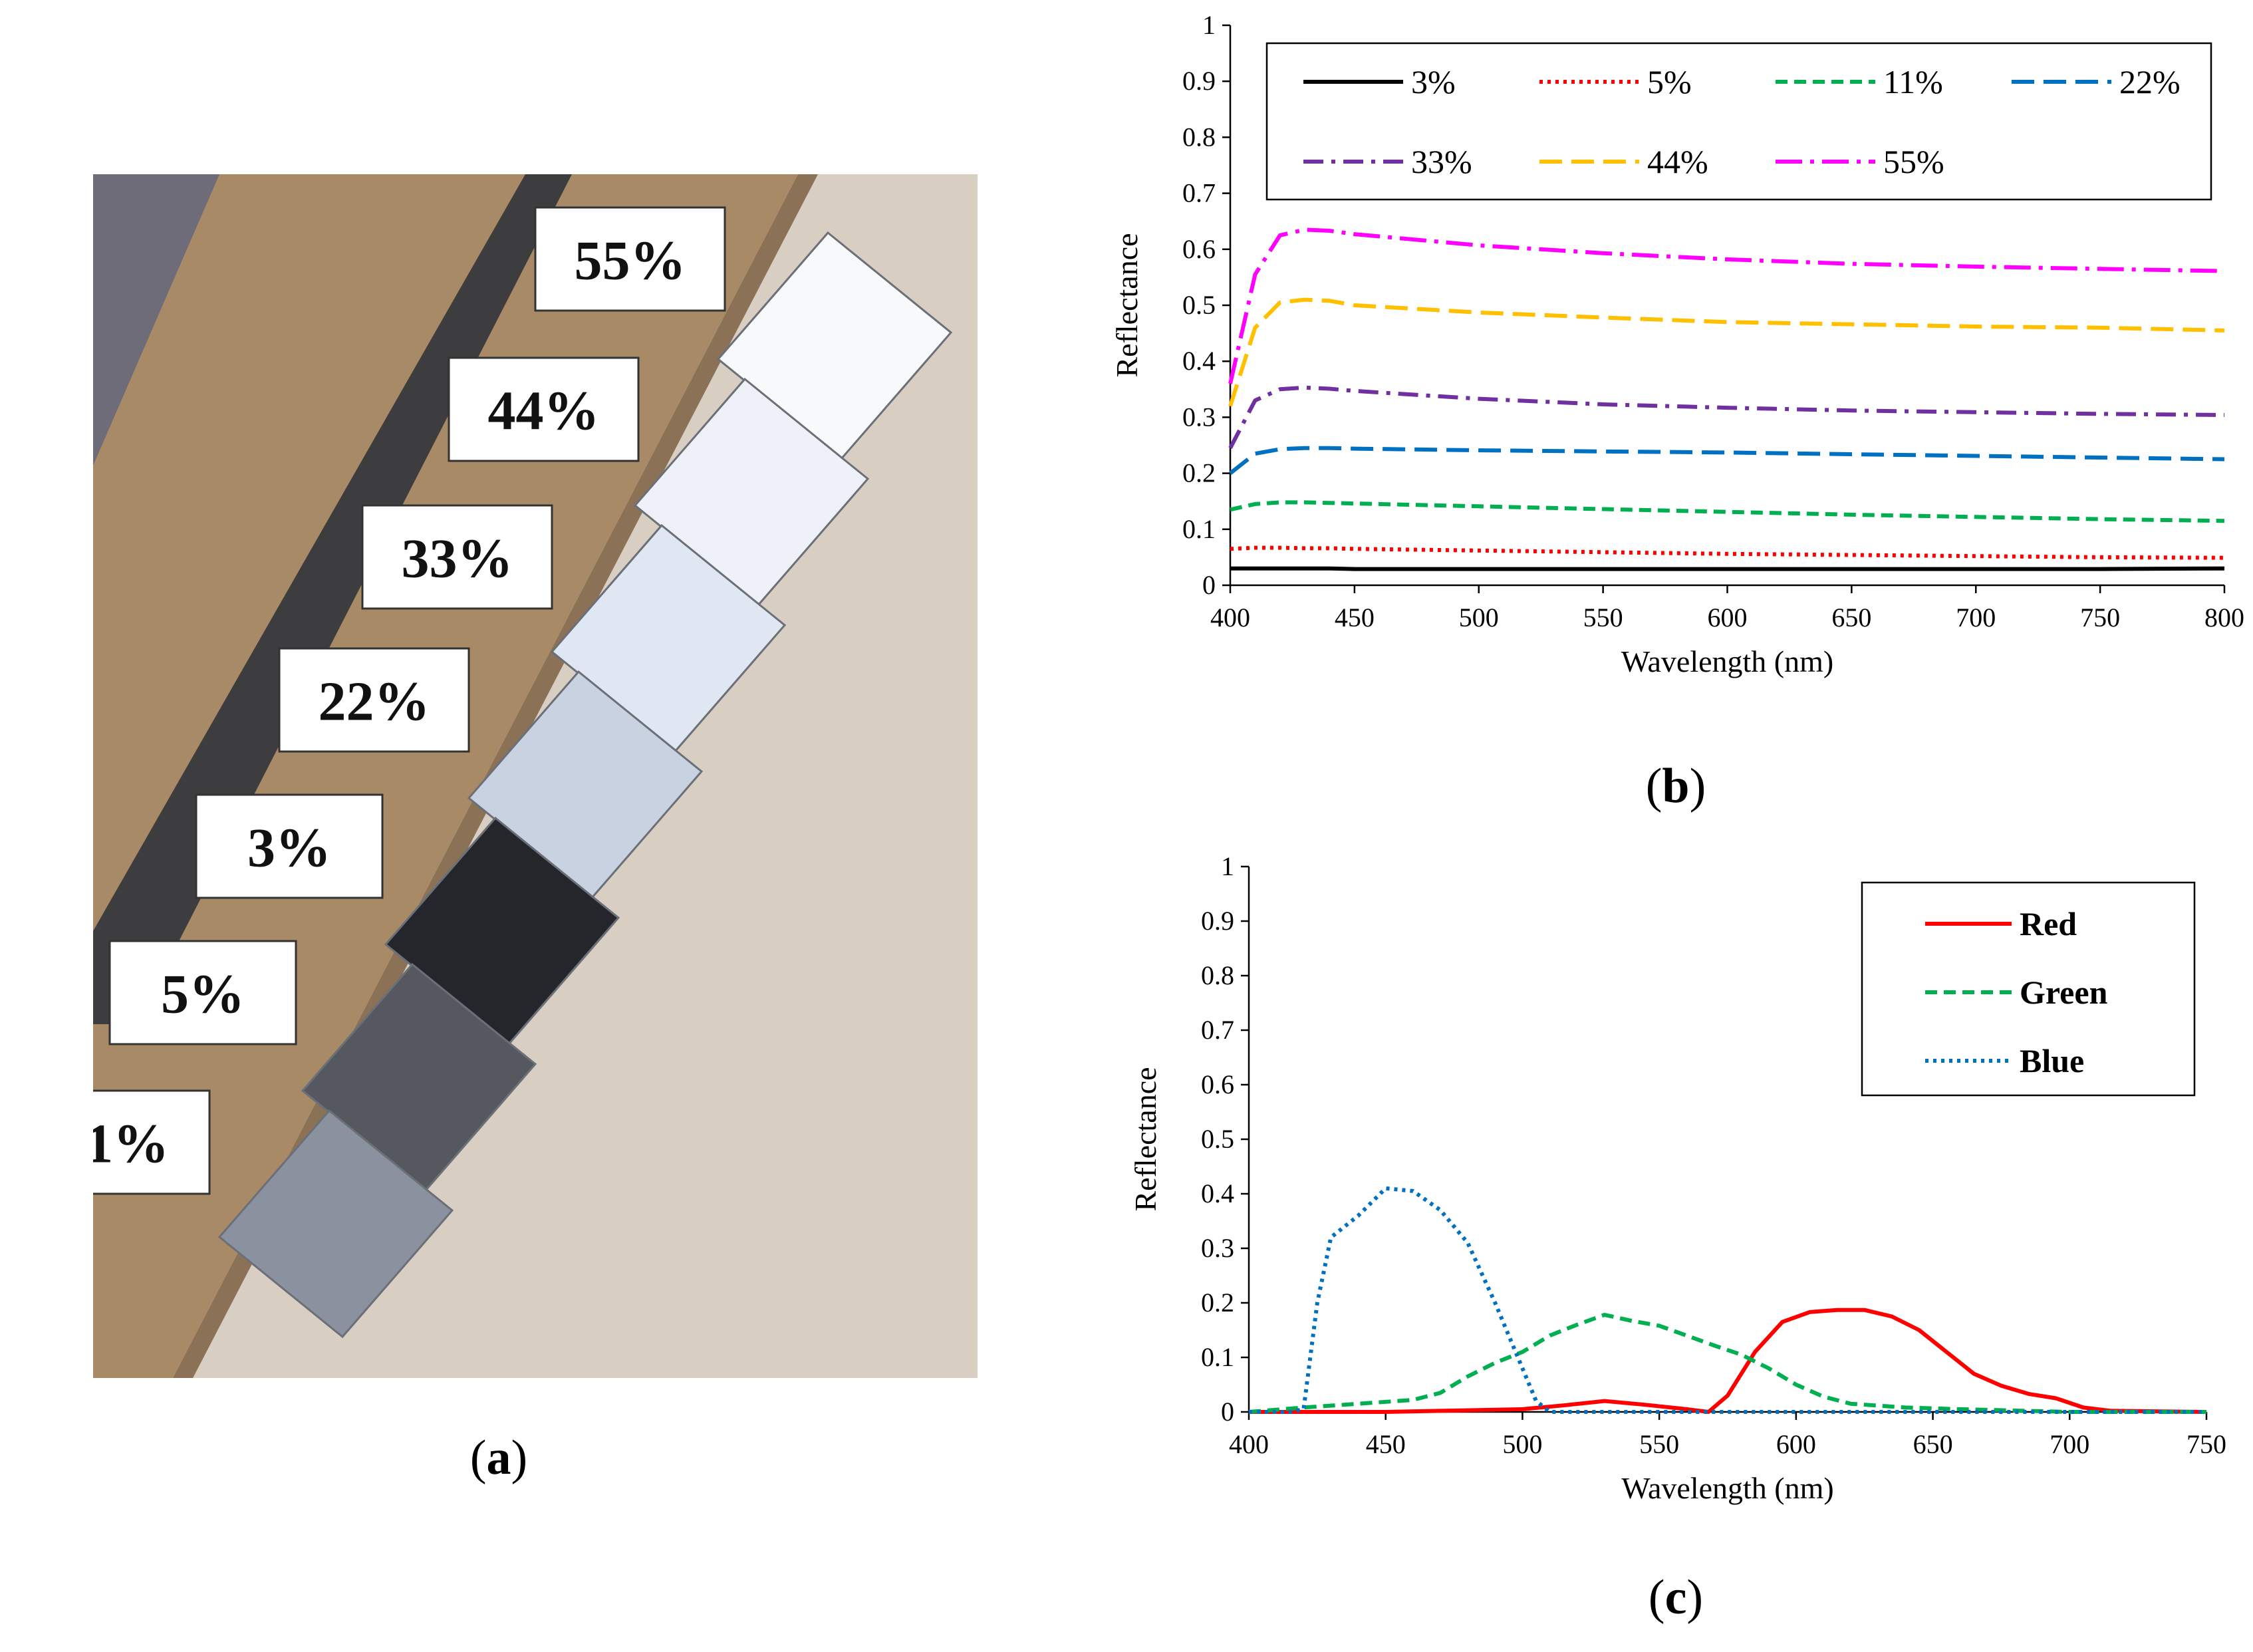 This screenshot has height=1652, width=2253. What do you see at coordinates (1727, 511) in the screenshot?
I see `series-line-11pct` at bounding box center [1727, 511].